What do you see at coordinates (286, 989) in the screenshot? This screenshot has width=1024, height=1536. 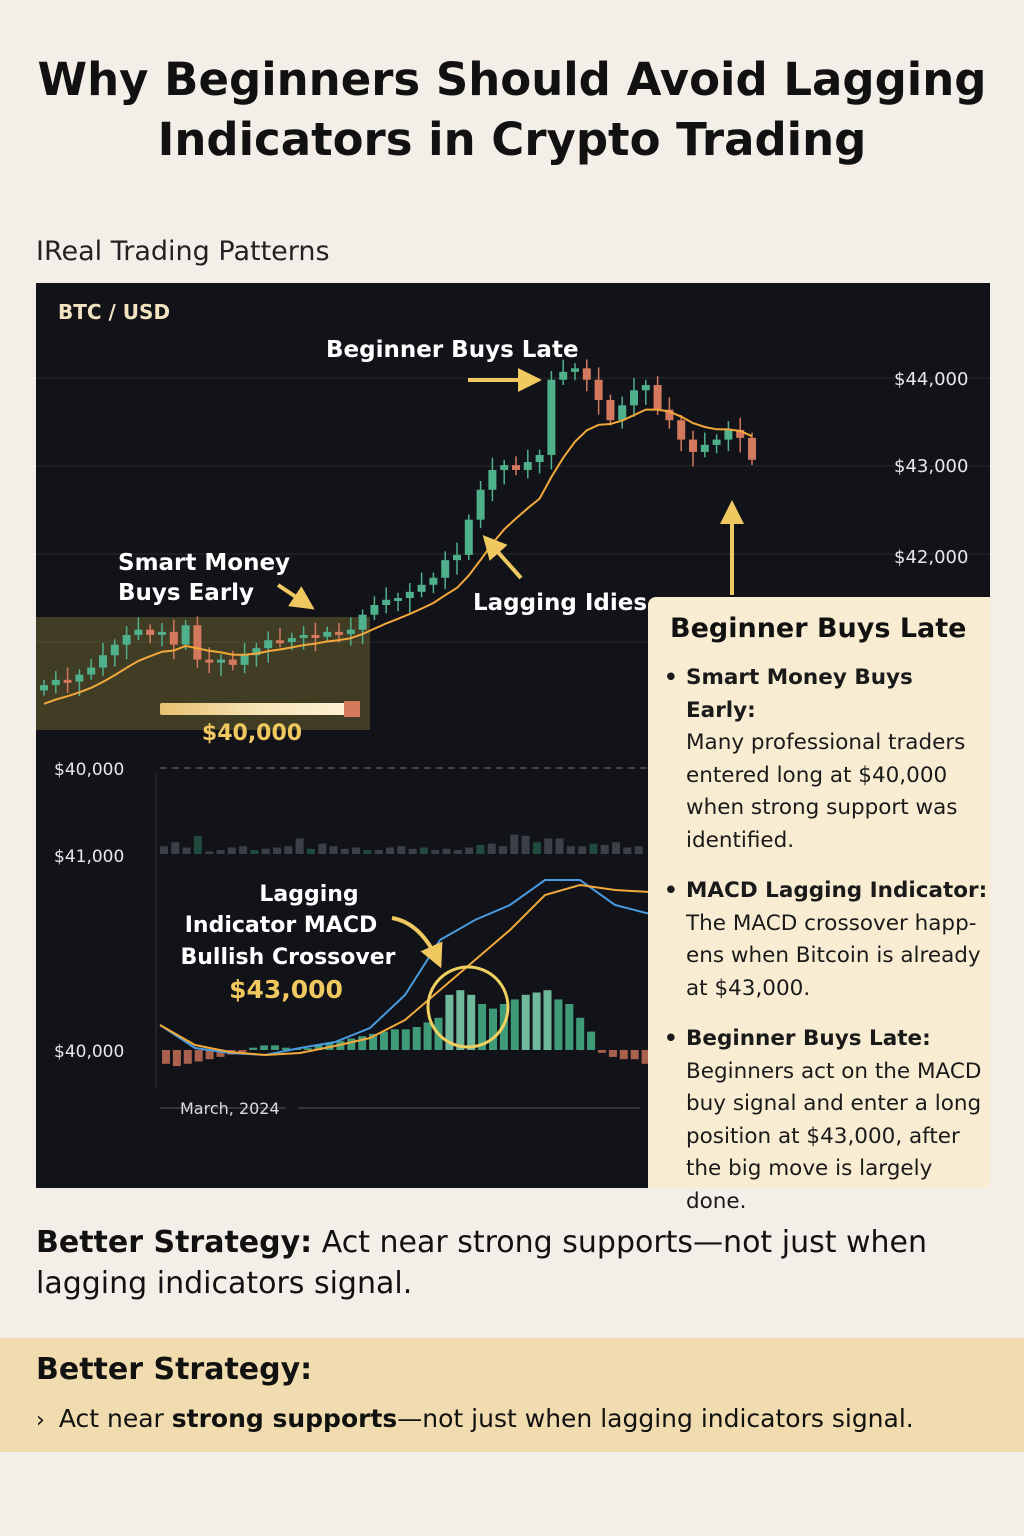 I see `macd-price-label: $43,000` at bounding box center [286, 989].